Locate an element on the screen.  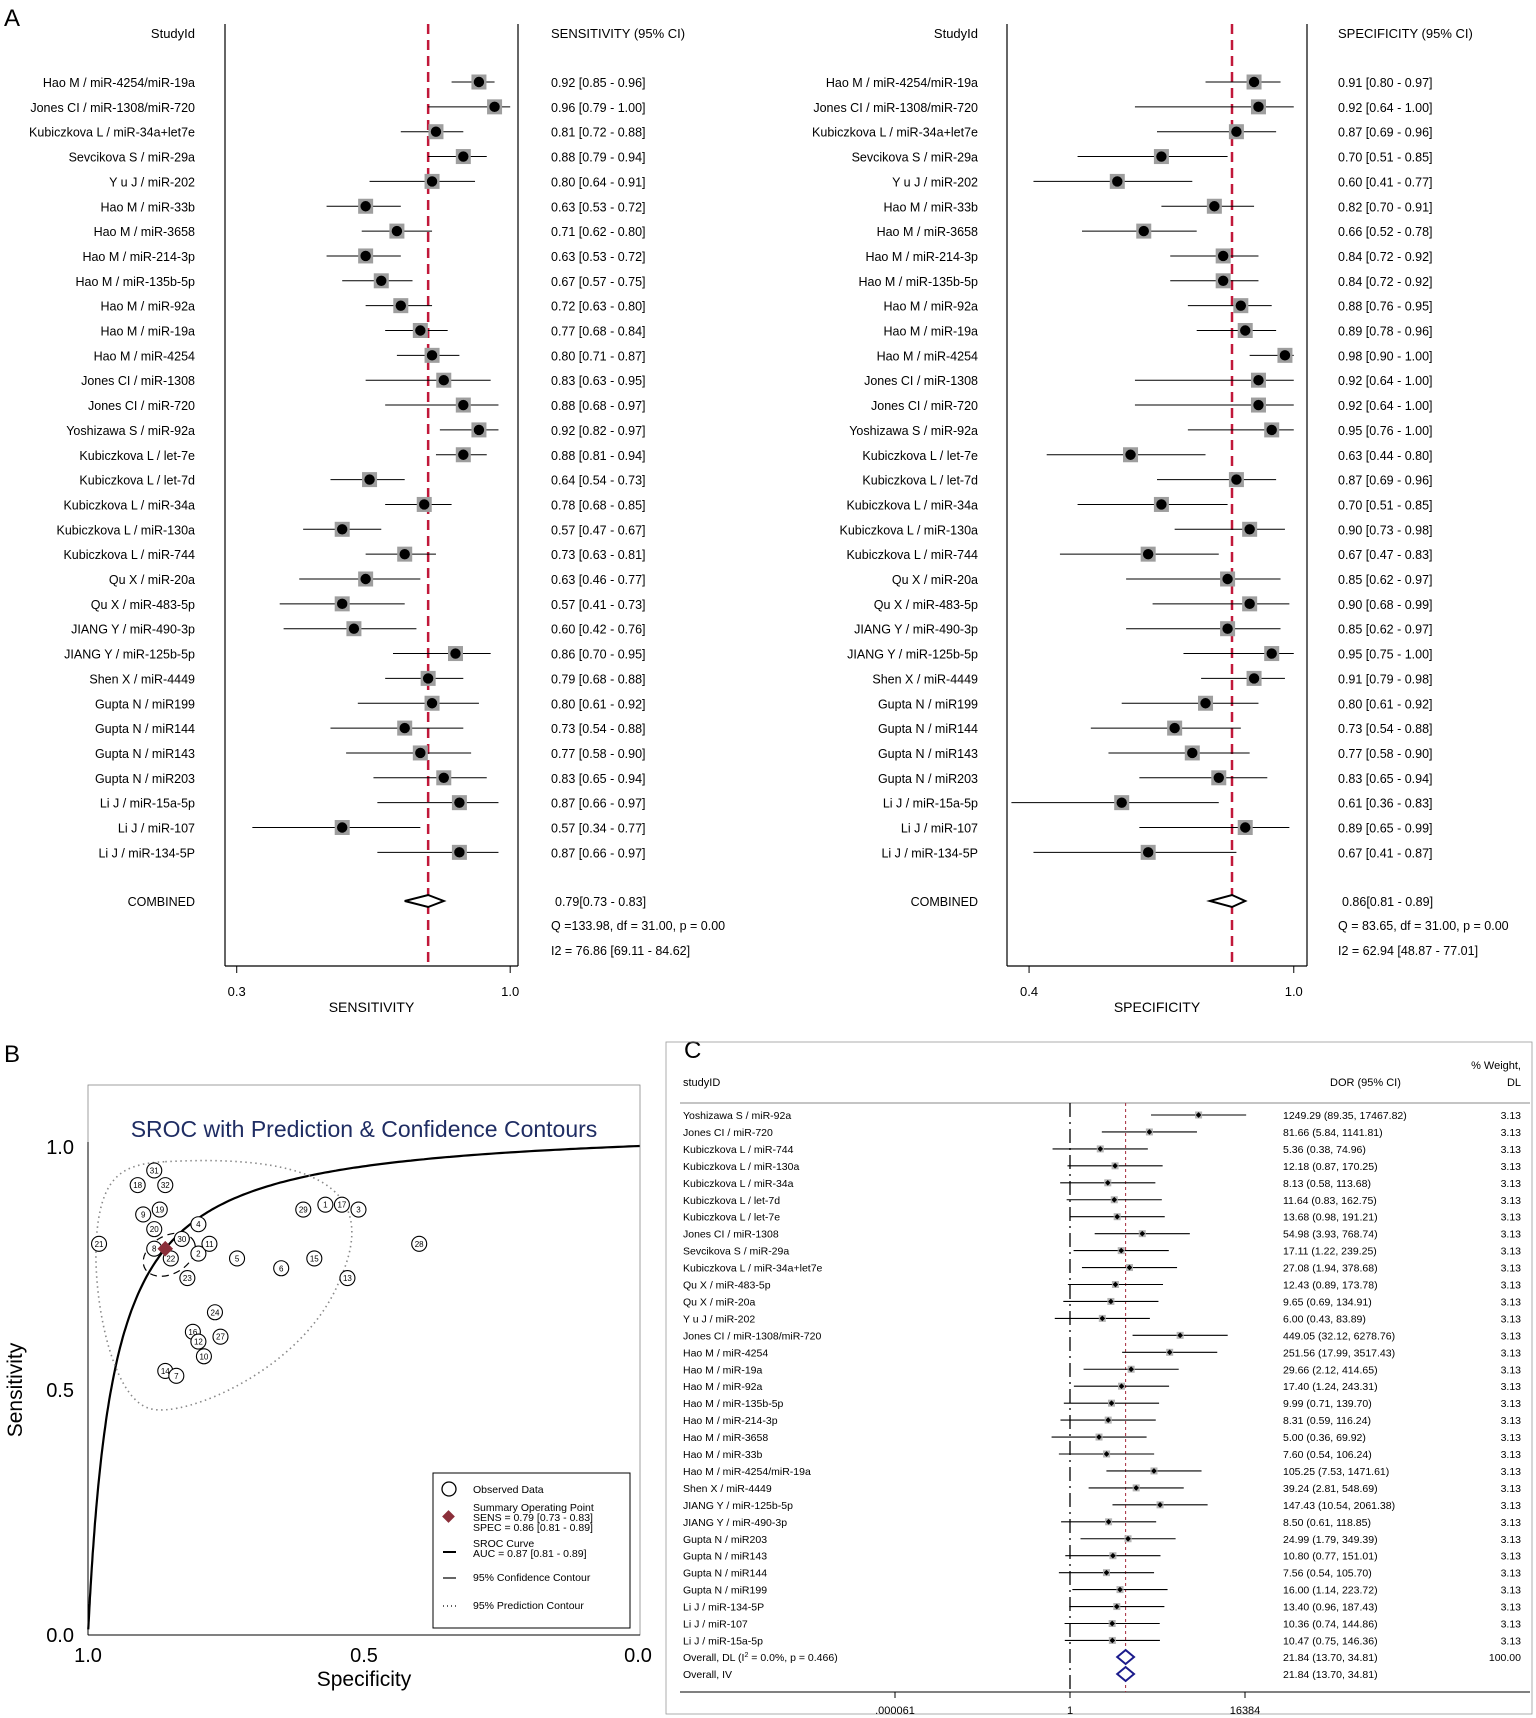
observed-point-label: 15 is located at coordinates (314, 1258).